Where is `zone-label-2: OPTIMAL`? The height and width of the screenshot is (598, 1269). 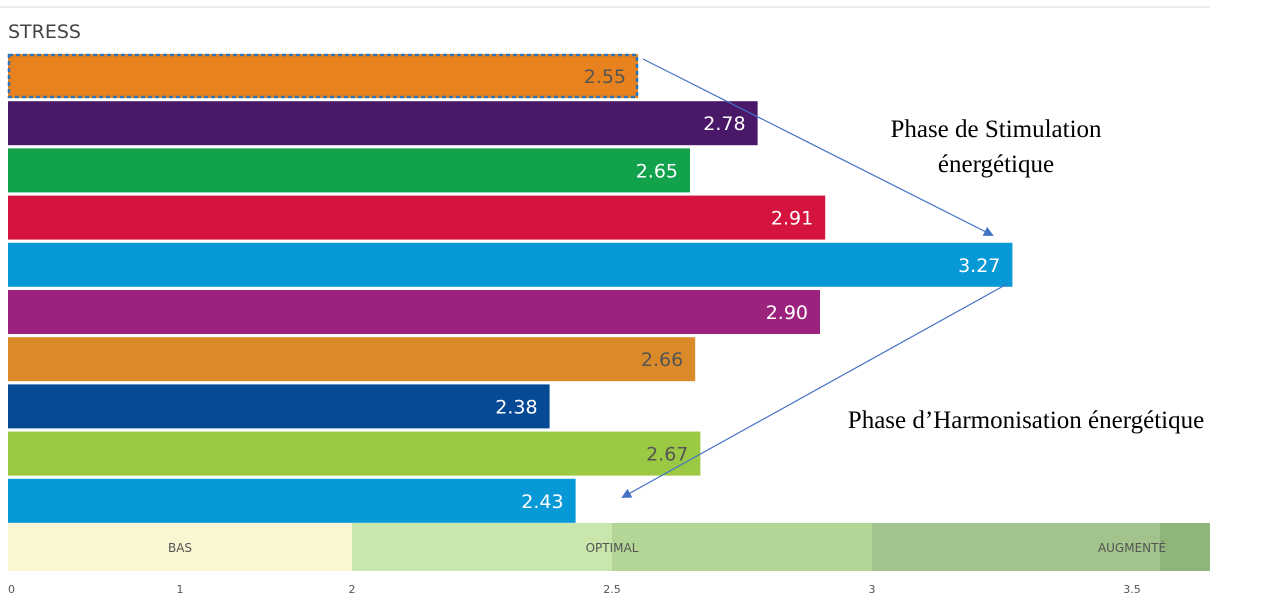 zone-label-2: OPTIMAL is located at coordinates (612, 548).